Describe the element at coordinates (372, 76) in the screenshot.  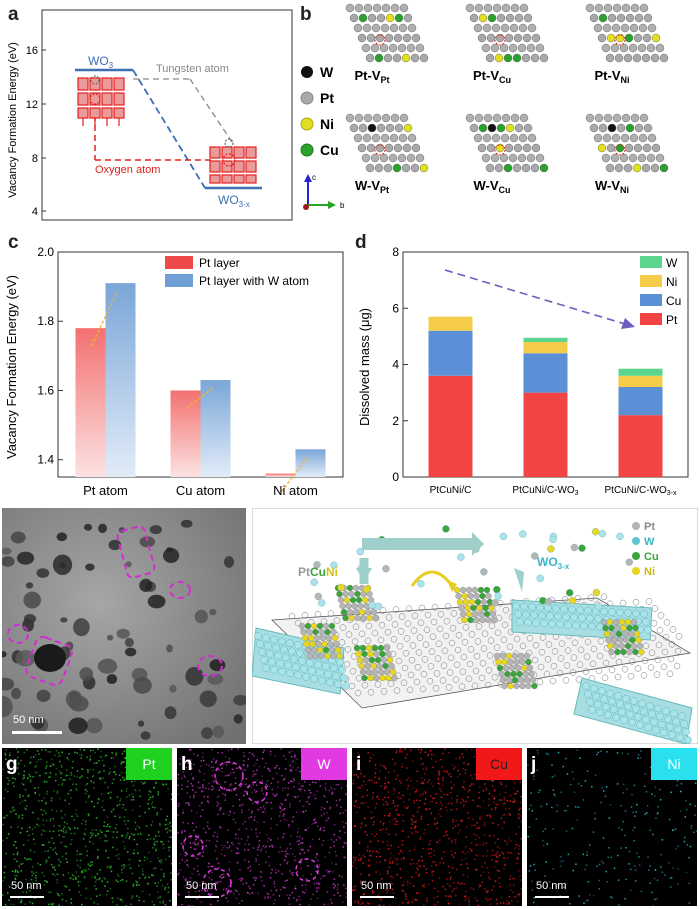
I see `structure-label: Pt-VPt` at that location.